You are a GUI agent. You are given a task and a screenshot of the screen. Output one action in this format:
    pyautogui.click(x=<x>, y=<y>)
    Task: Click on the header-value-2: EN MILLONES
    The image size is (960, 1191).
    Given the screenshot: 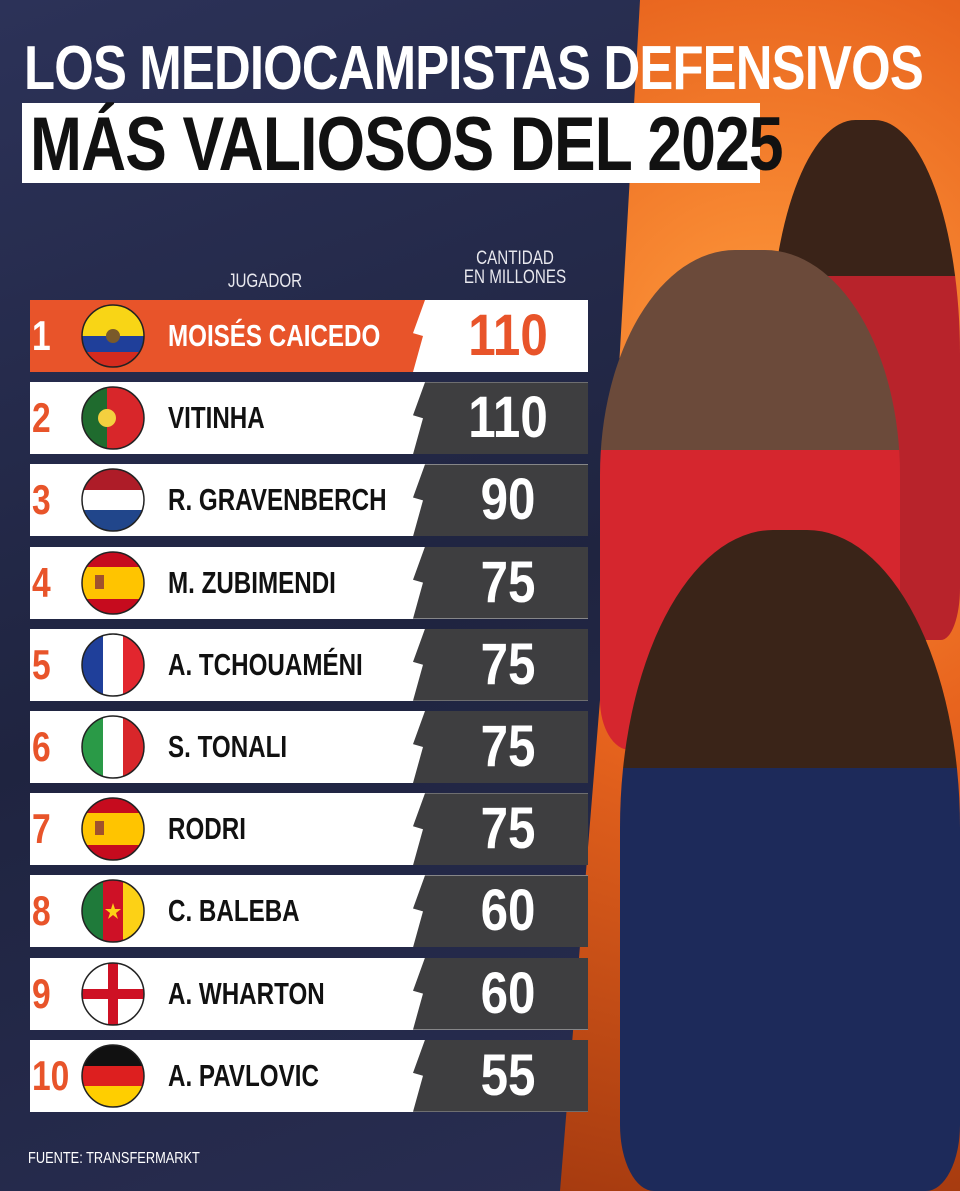 What is the action you would take?
    pyautogui.click(x=515, y=277)
    